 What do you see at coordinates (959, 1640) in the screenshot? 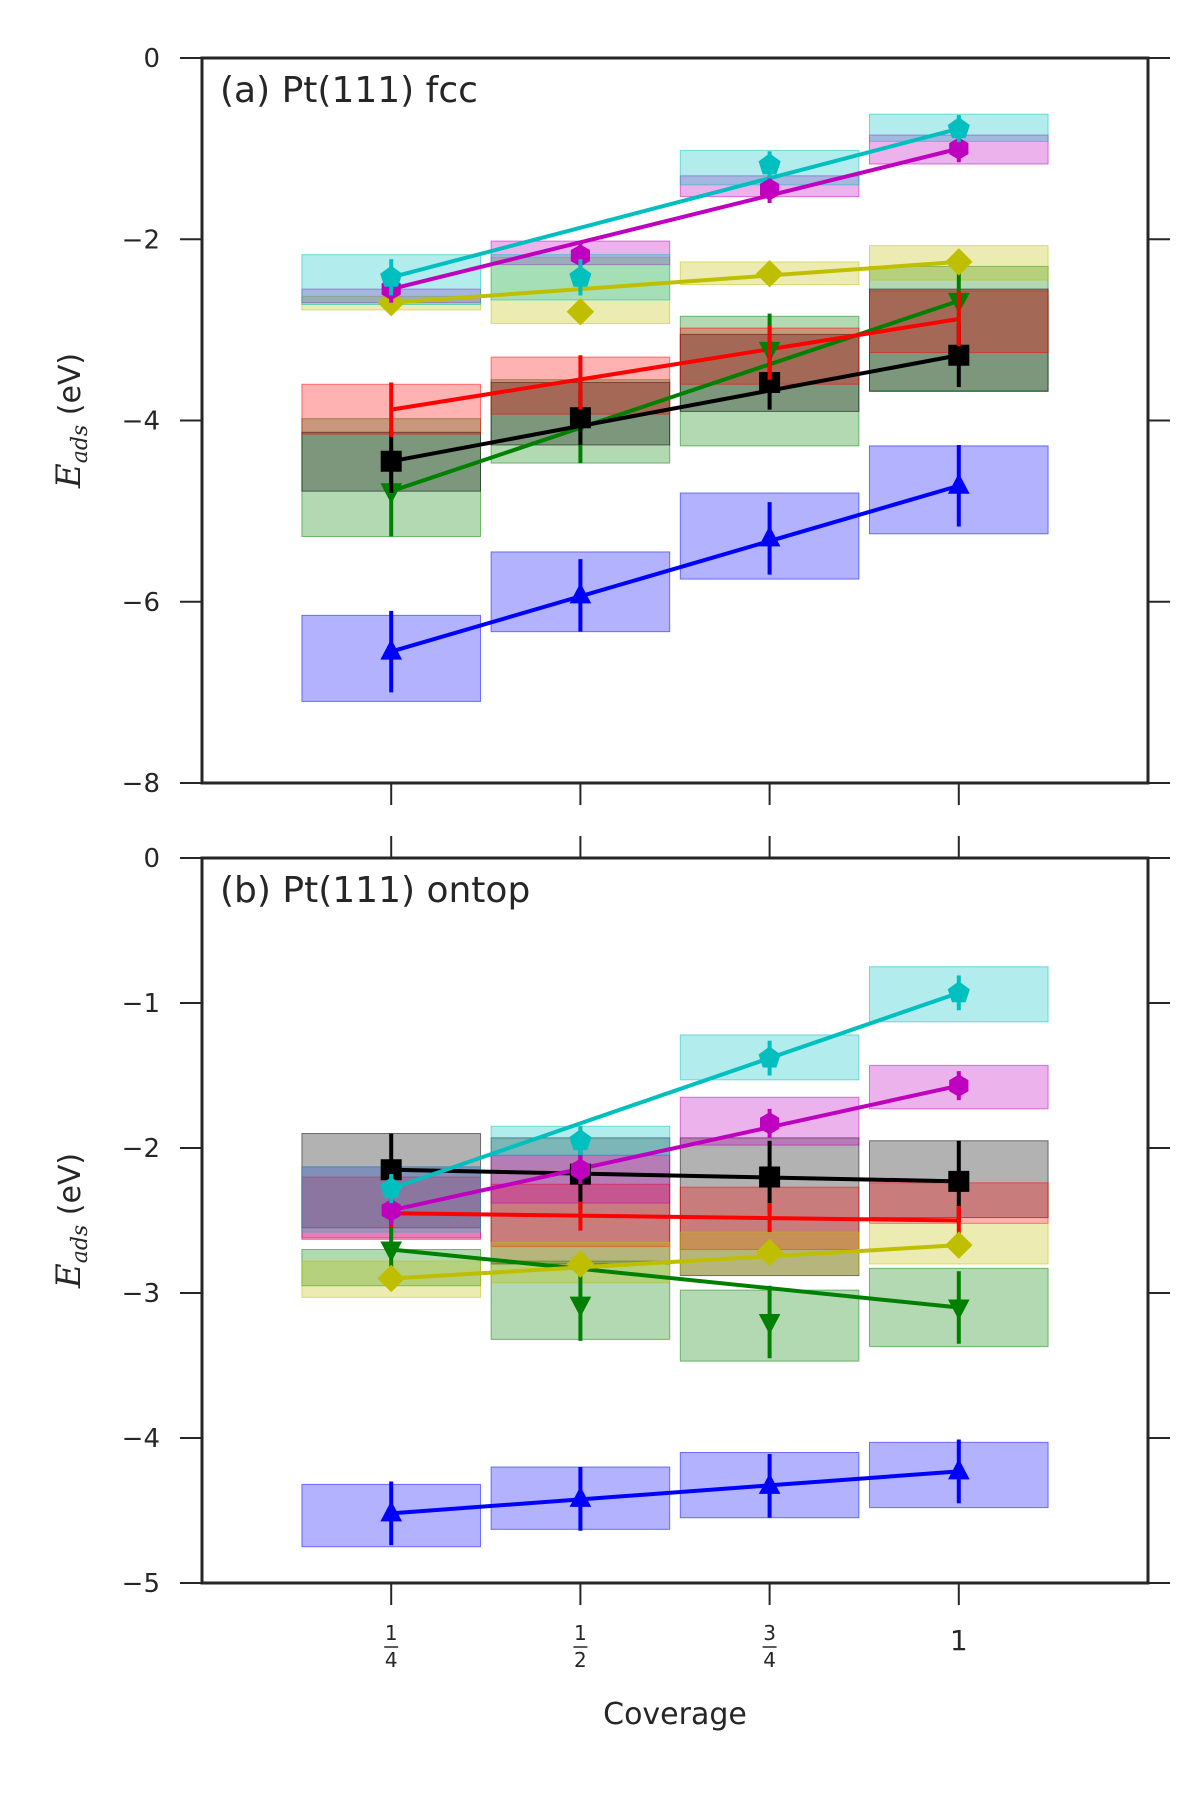
I see `x-tick-label: 1` at bounding box center [959, 1640].